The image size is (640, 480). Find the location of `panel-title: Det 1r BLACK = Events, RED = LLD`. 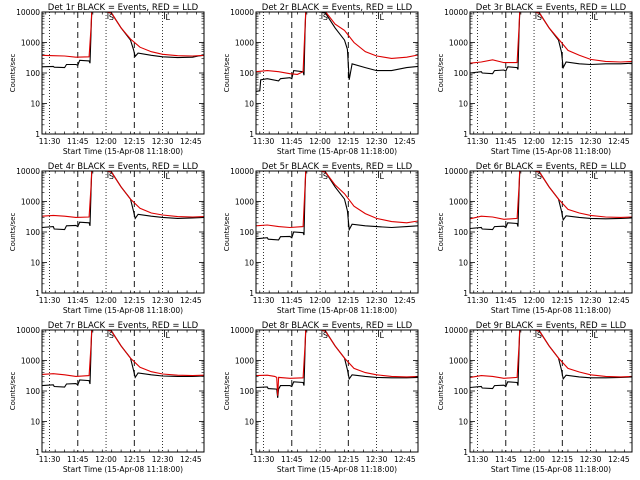

panel-title: Det 1r BLACK = Events, RED = LLD is located at coordinates (123, 8).